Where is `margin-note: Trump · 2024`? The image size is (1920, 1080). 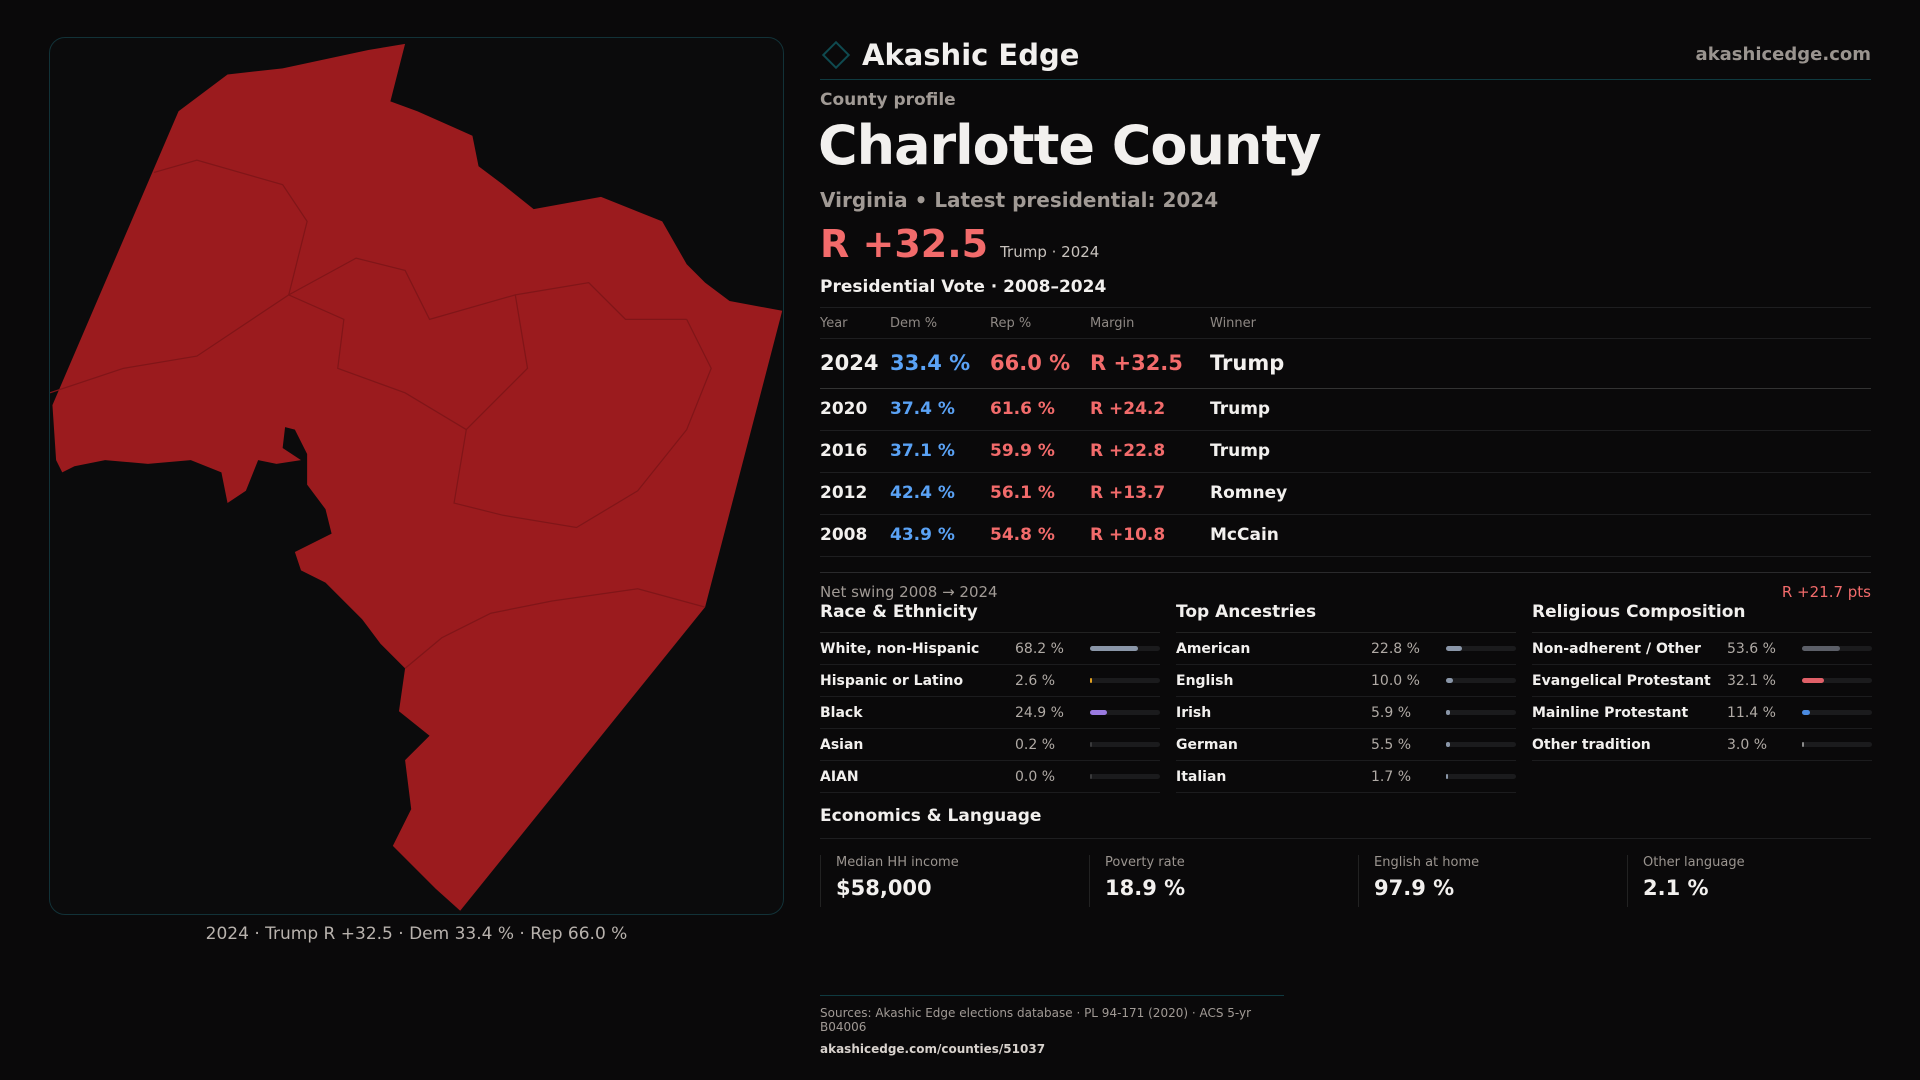 margin-note: Trump · 2024 is located at coordinates (1050, 252).